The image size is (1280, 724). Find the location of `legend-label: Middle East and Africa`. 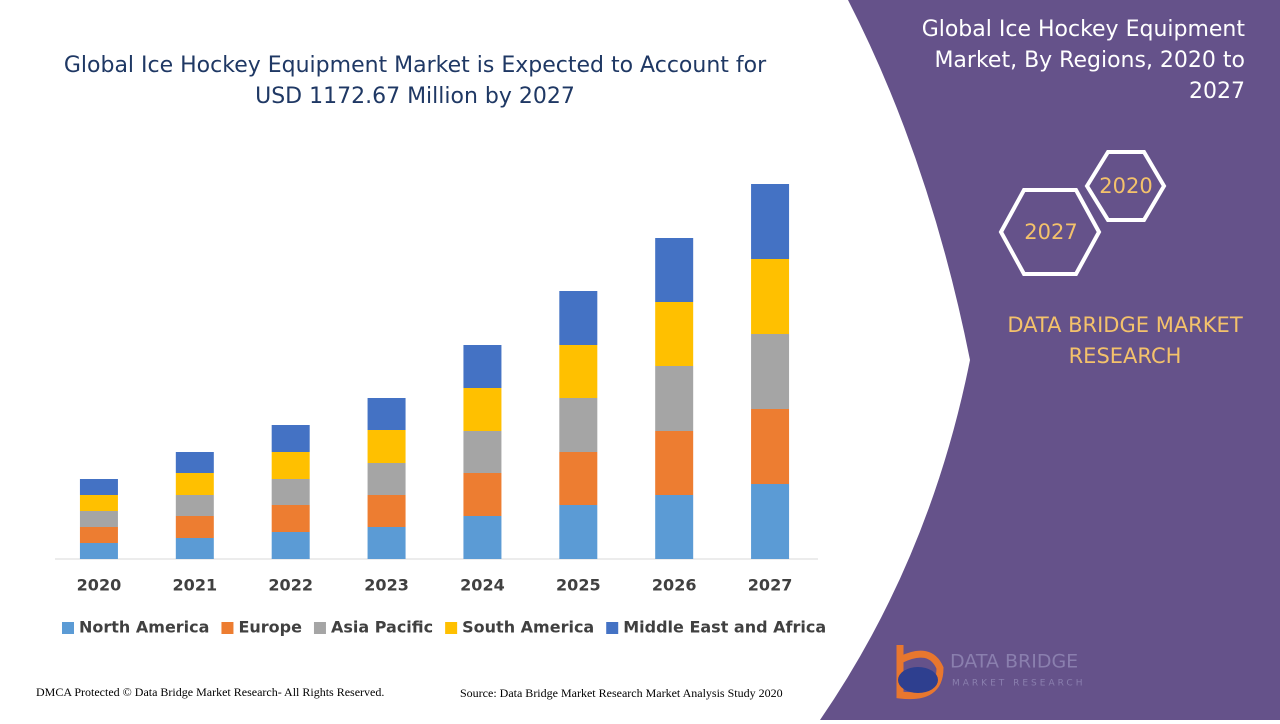

legend-label: Middle East and Africa is located at coordinates (724, 627).